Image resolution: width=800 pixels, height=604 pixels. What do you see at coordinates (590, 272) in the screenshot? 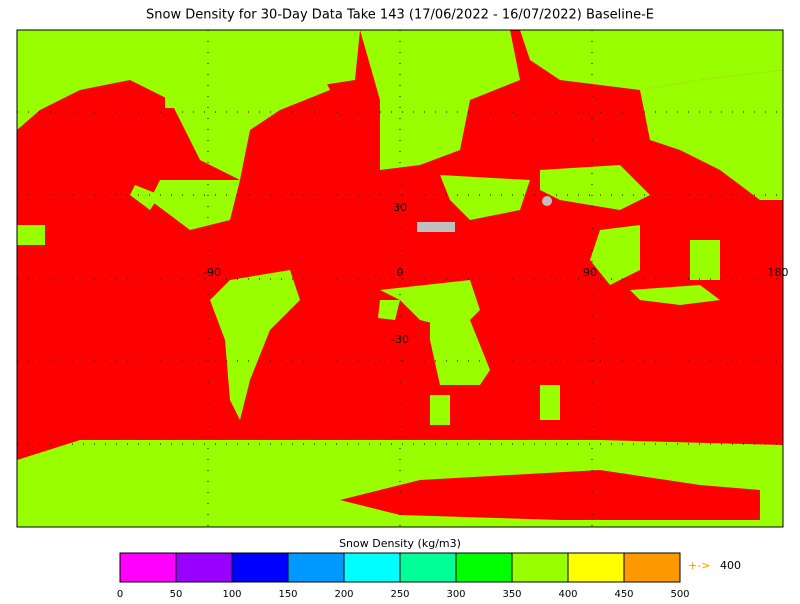
I see `lon-label: 90` at bounding box center [590, 272].